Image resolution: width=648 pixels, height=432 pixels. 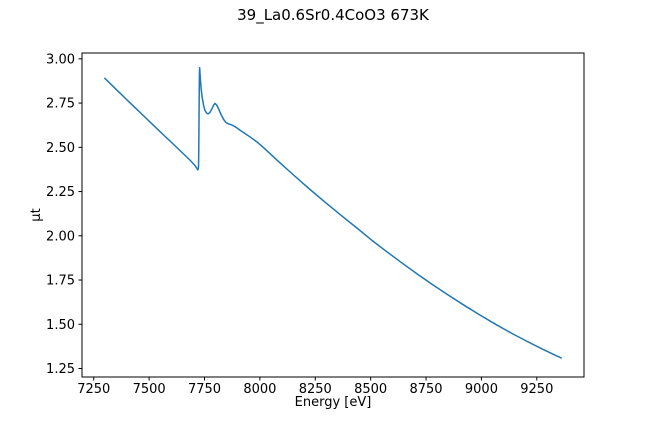 I want to click on y-tick-label: 2.25, so click(x=60, y=192).